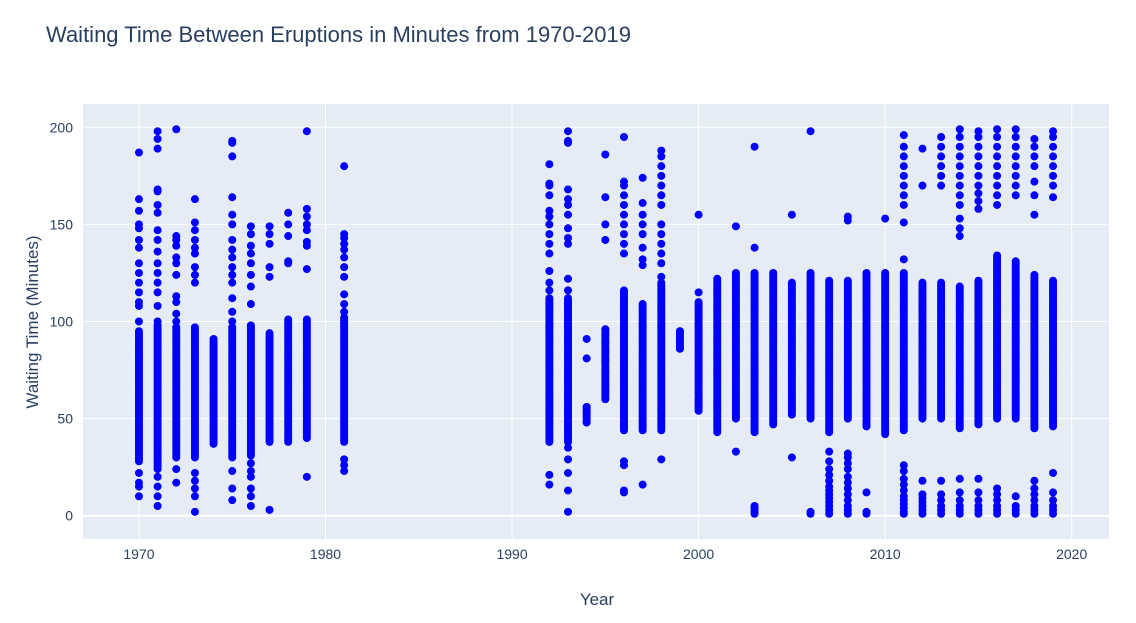 This screenshot has width=1136, height=623. What do you see at coordinates (605, 554) in the screenshot?
I see `x-axis-ticks: 1970 1980 1990 2000 2010 2020` at bounding box center [605, 554].